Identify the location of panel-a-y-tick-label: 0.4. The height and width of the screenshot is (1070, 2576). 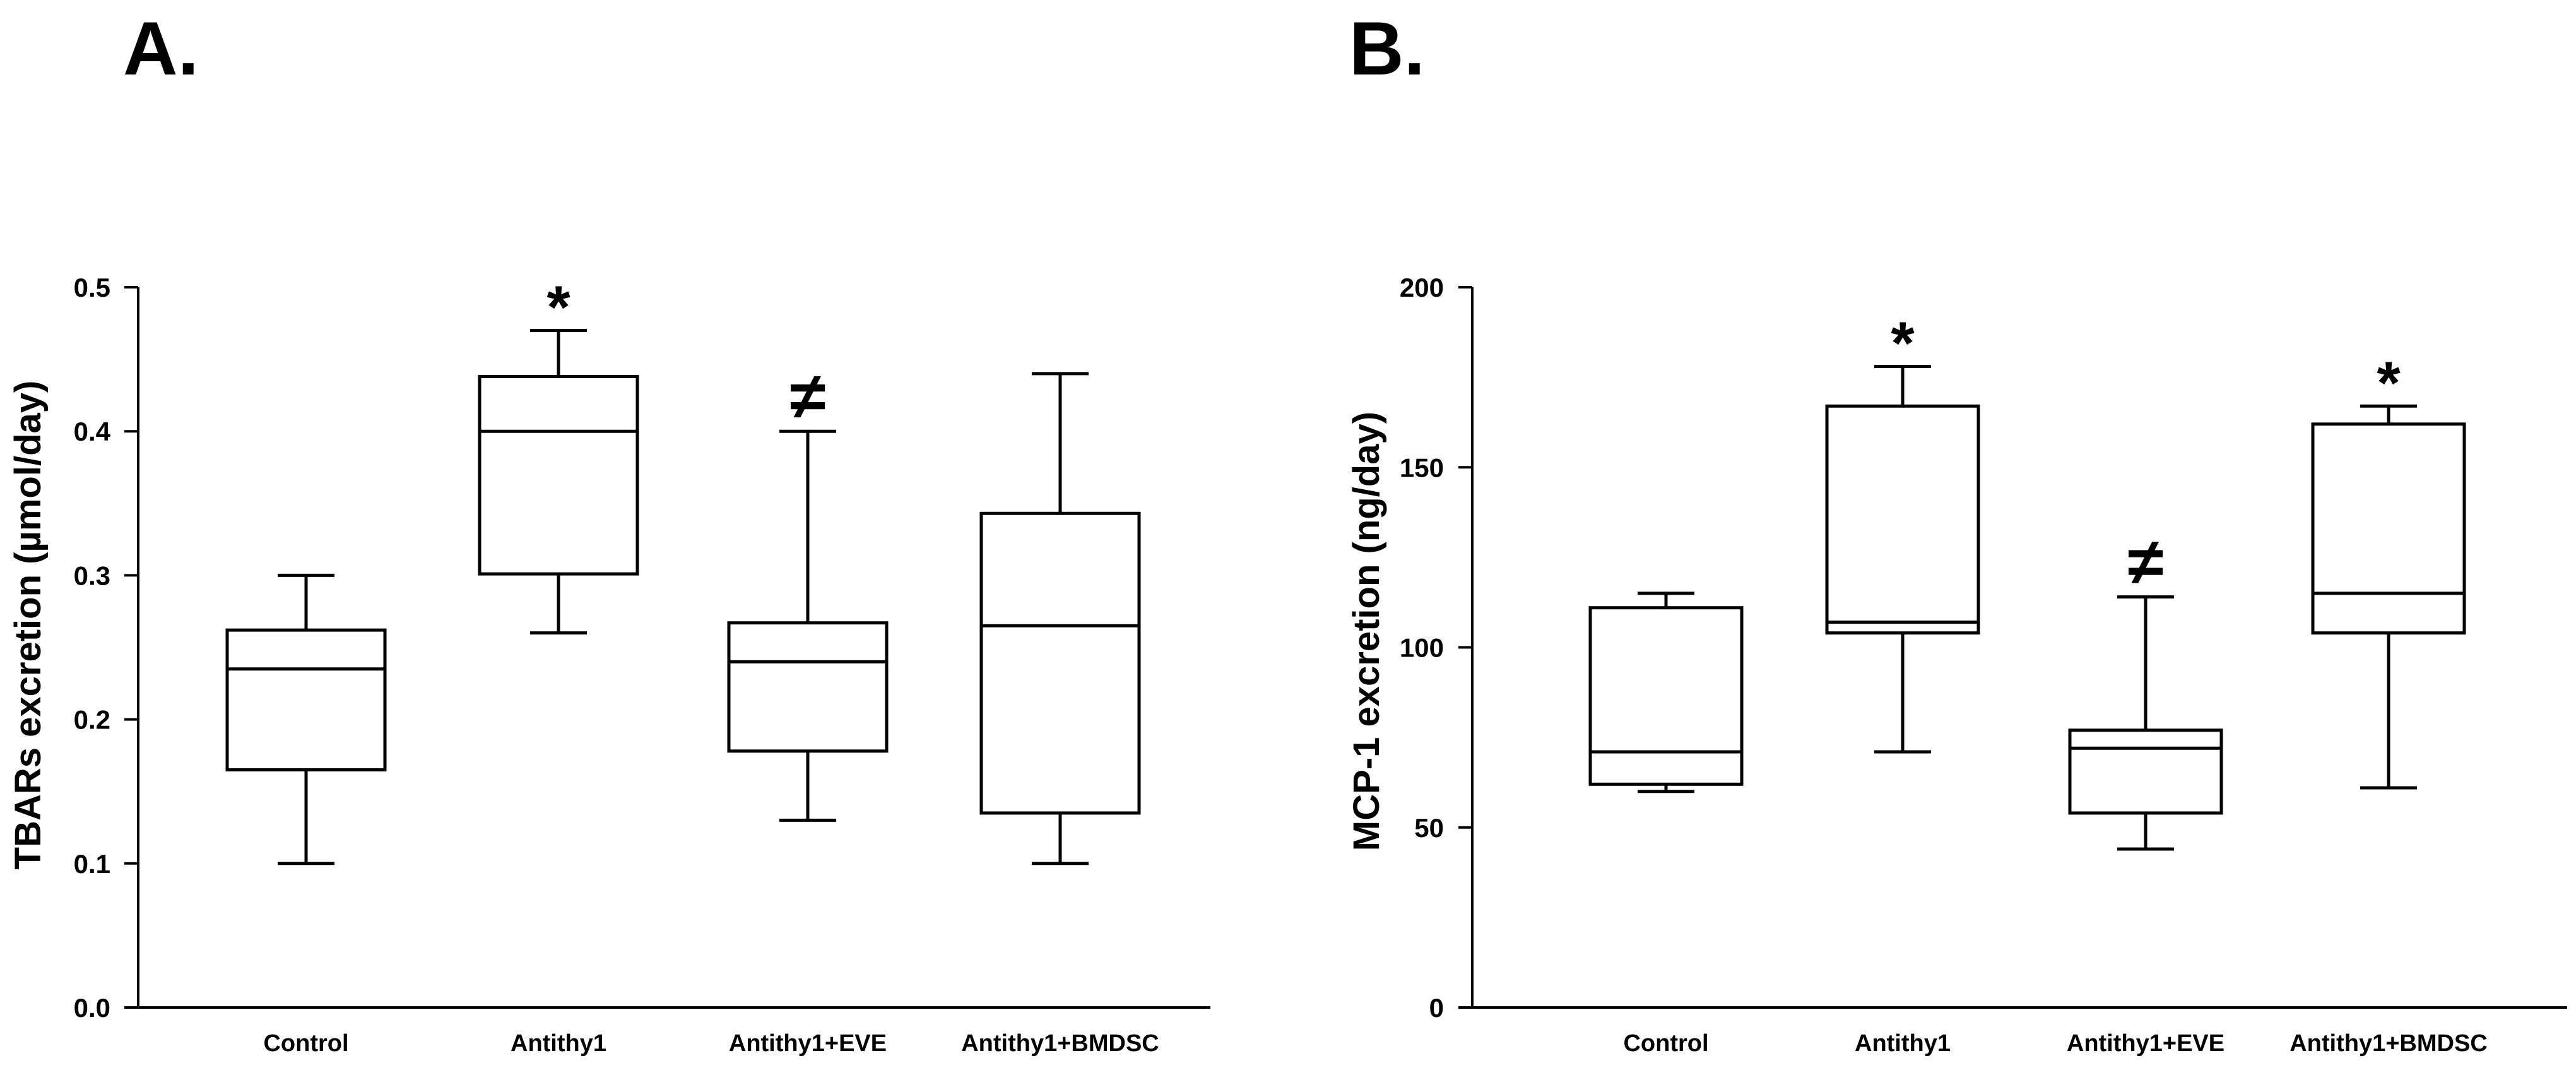
(93, 431).